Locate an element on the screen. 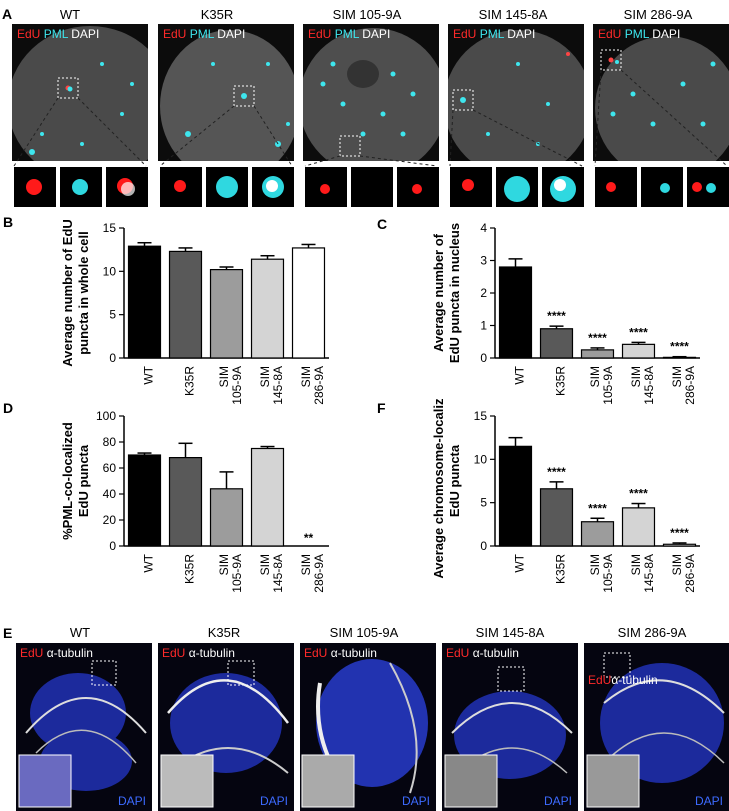 The height and width of the screenshot is (811, 729). y-tick-label: 20 is located at coordinates (110, 520).